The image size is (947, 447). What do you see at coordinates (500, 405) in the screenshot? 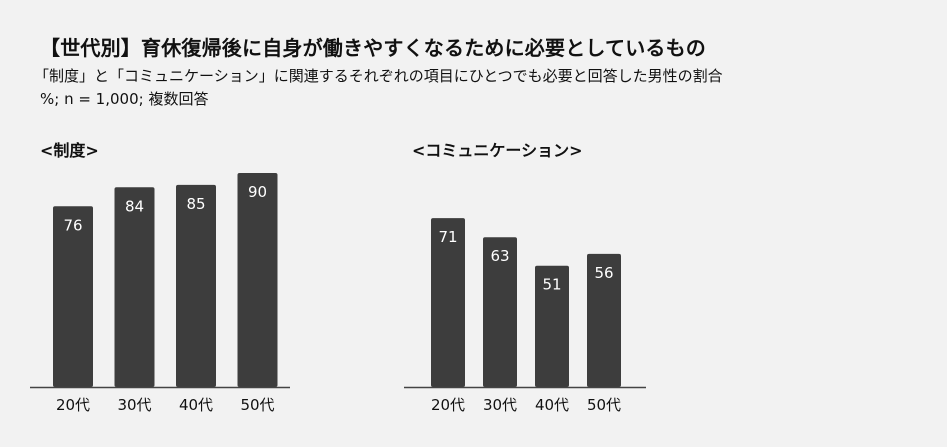
I see `category-label-communication-1: 30代` at bounding box center [500, 405].